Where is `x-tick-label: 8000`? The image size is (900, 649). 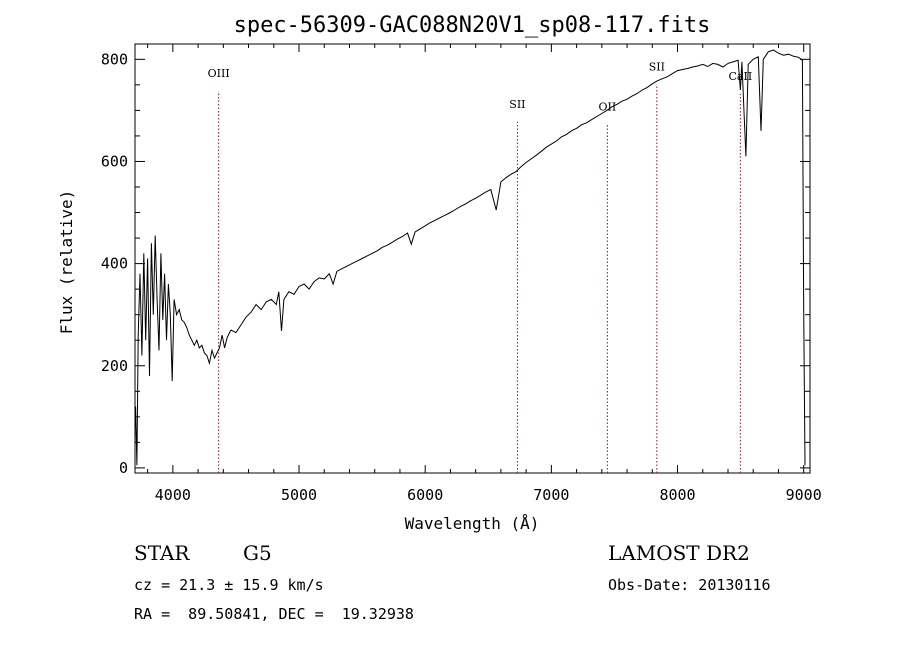 x-tick-label: 8000 is located at coordinates (677, 495).